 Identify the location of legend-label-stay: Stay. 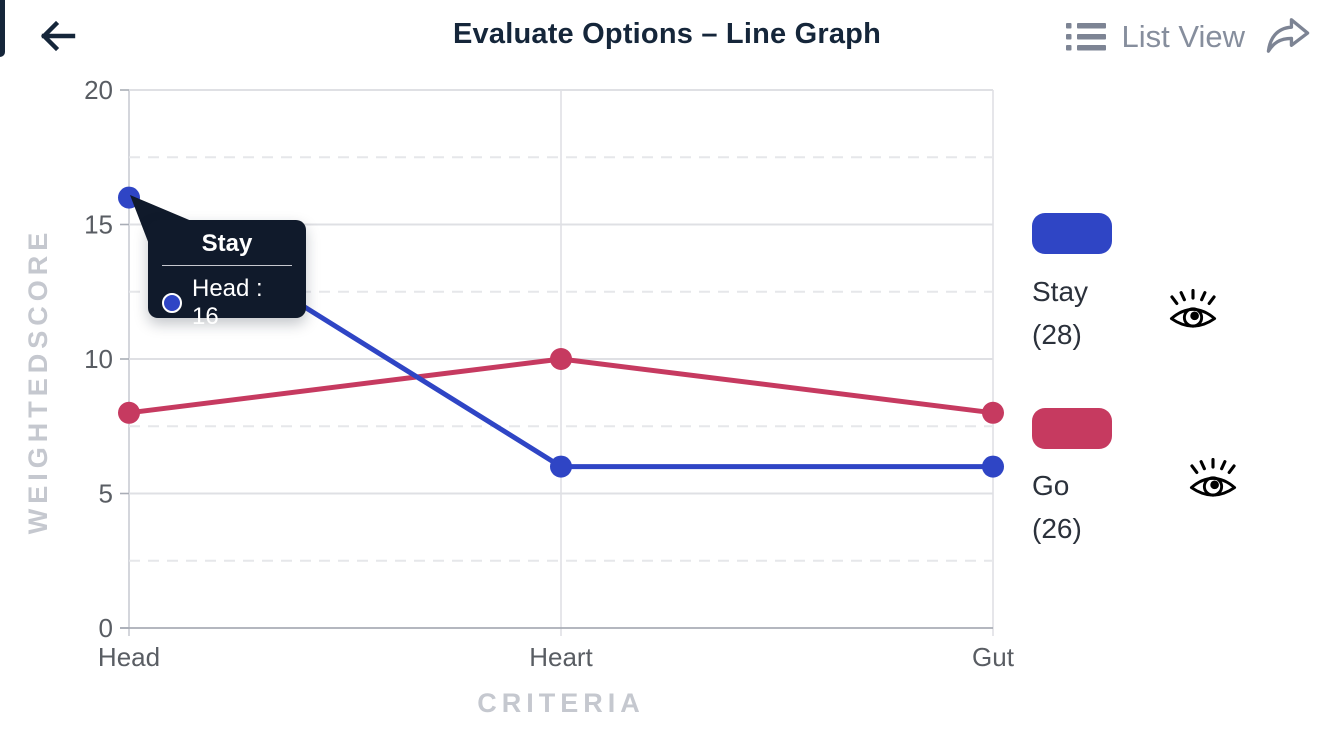
(1060, 291).